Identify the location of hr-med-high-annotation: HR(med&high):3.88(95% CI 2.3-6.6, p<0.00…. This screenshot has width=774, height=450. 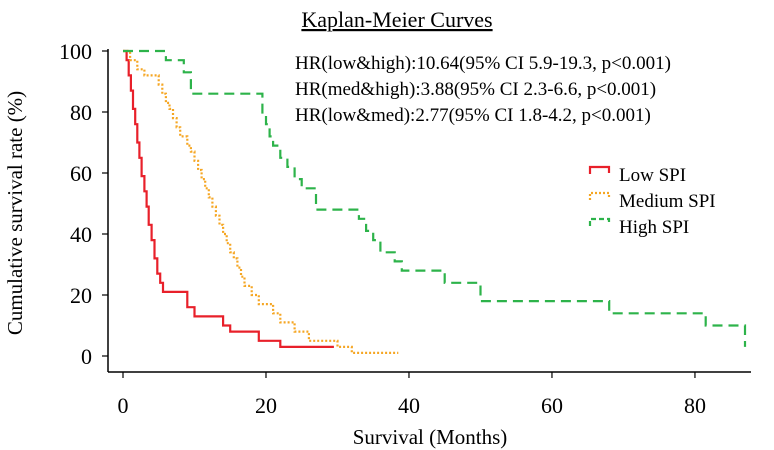
(475, 89).